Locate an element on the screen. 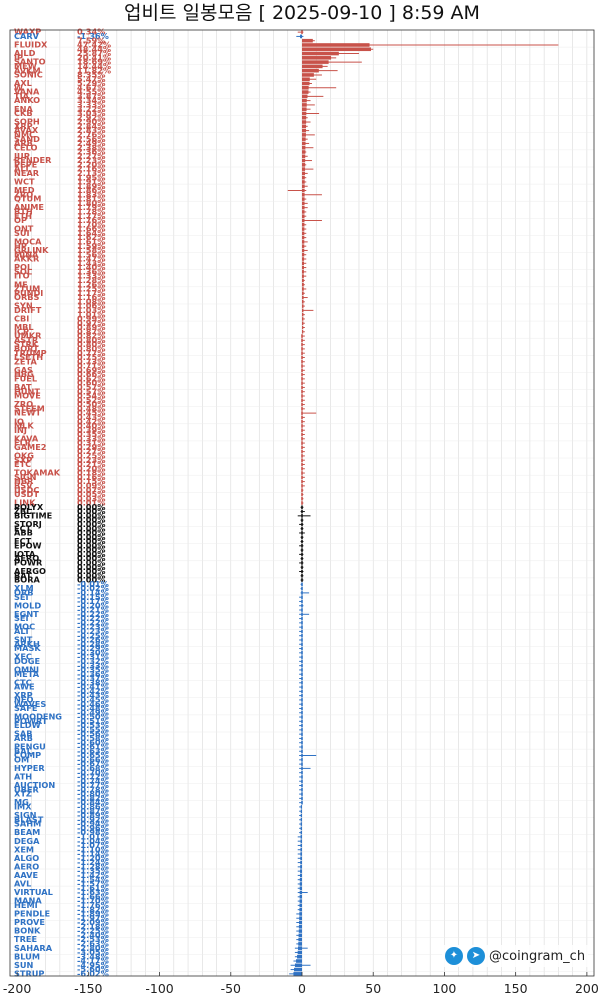  row-value-label: 1.61% is located at coordinates (91, 241).